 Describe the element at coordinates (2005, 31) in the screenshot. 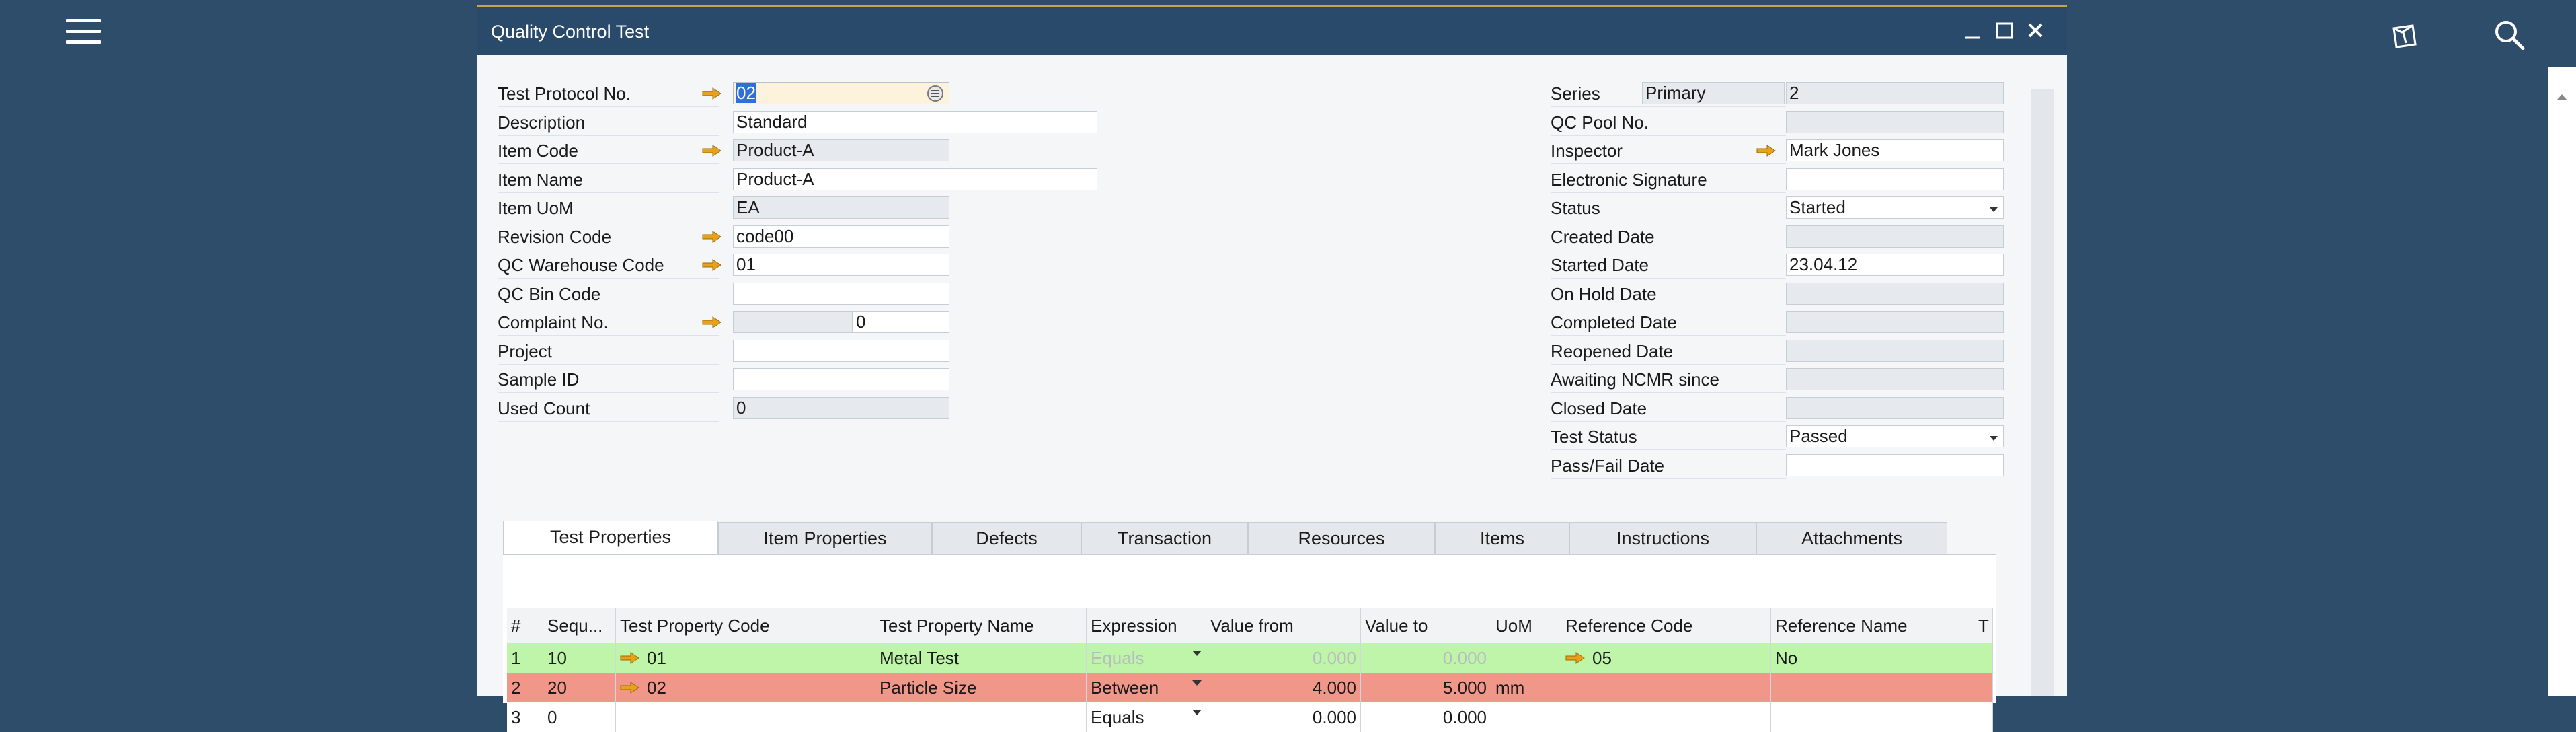

I see `maximize-icon` at that location.